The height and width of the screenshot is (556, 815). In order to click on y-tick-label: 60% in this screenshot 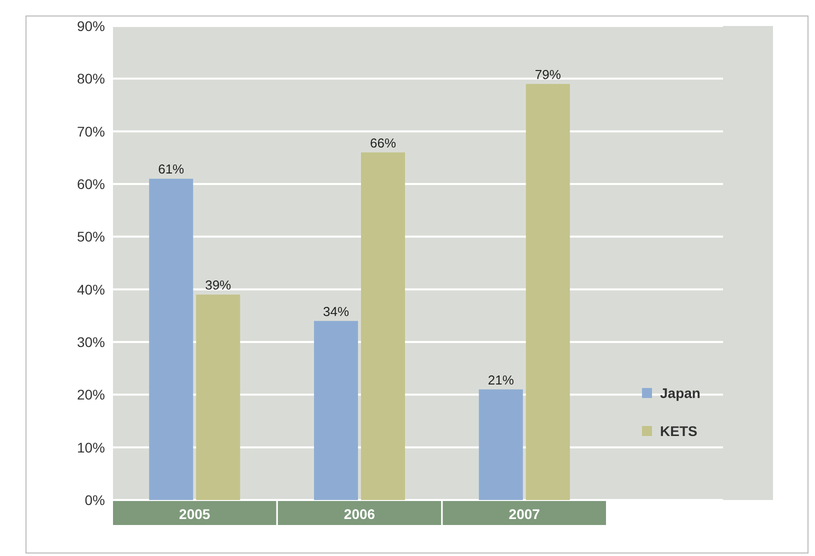, I will do `click(90, 184)`.